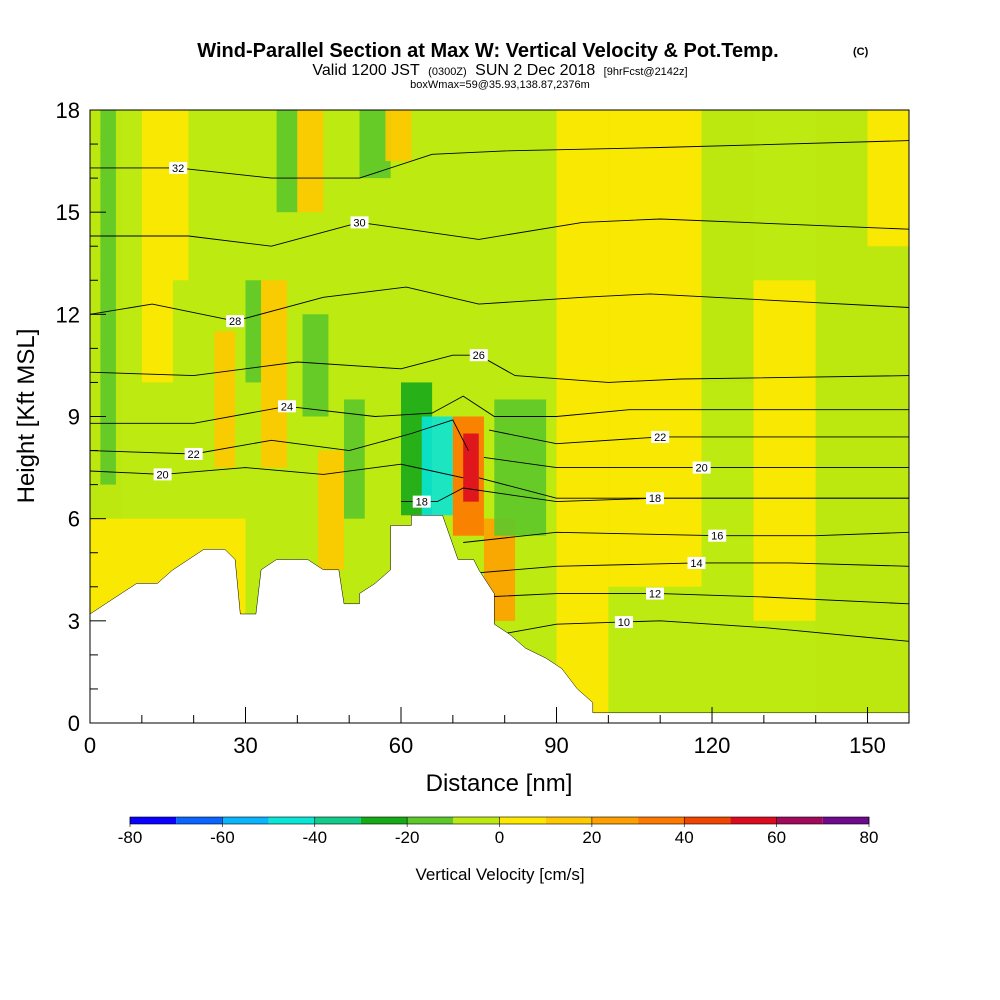 The height and width of the screenshot is (1000, 1000). What do you see at coordinates (74, 417) in the screenshot?
I see `y-tick-label: 9` at bounding box center [74, 417].